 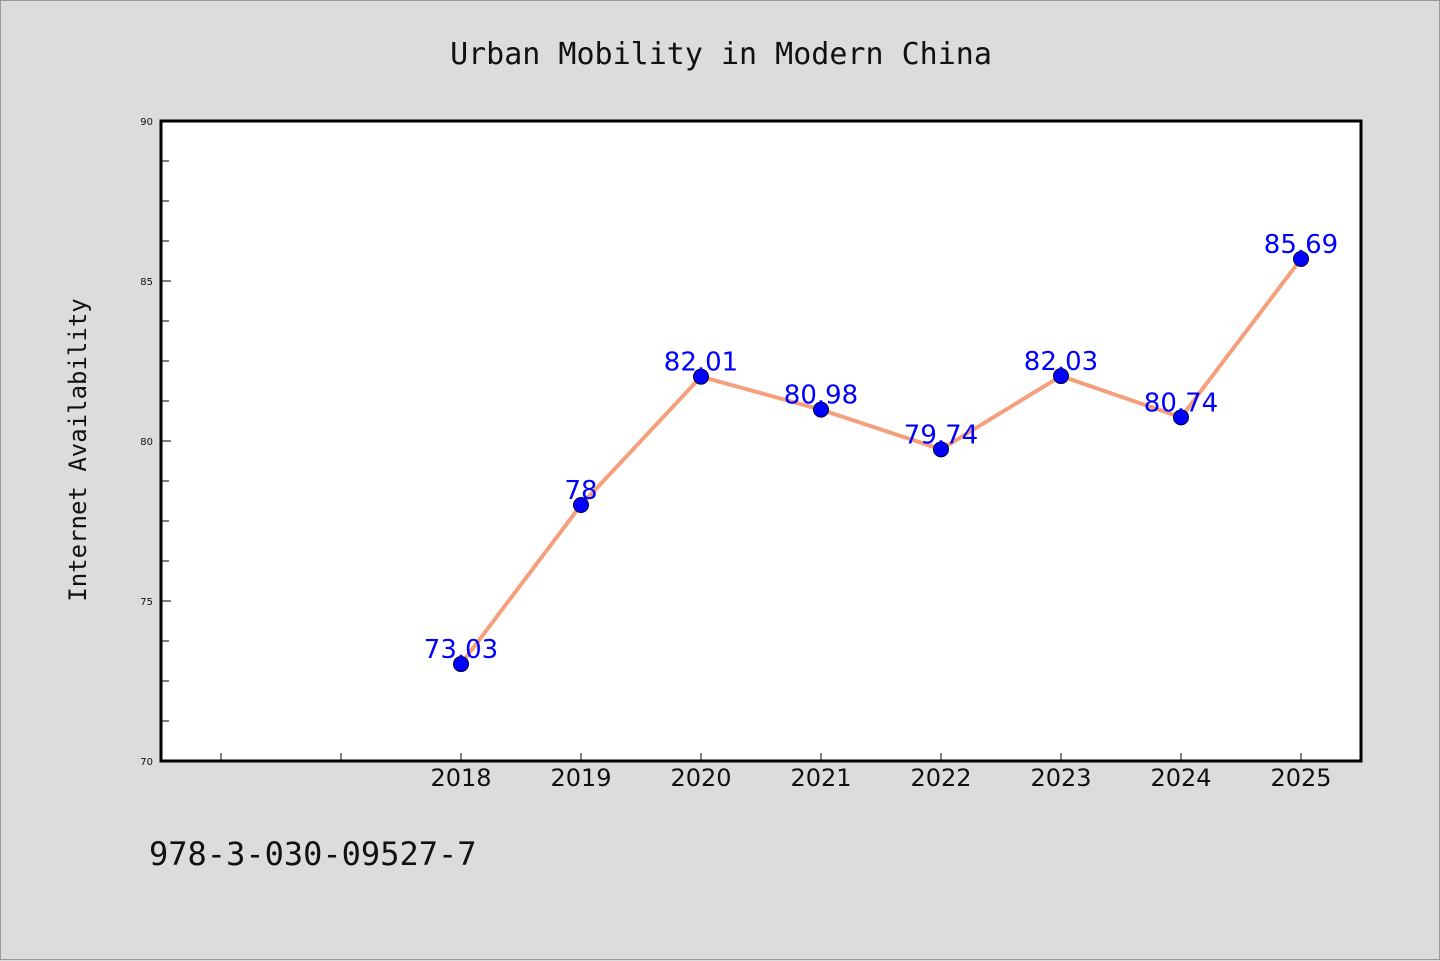 I want to click on y-tick-label: 85, so click(x=146, y=282).